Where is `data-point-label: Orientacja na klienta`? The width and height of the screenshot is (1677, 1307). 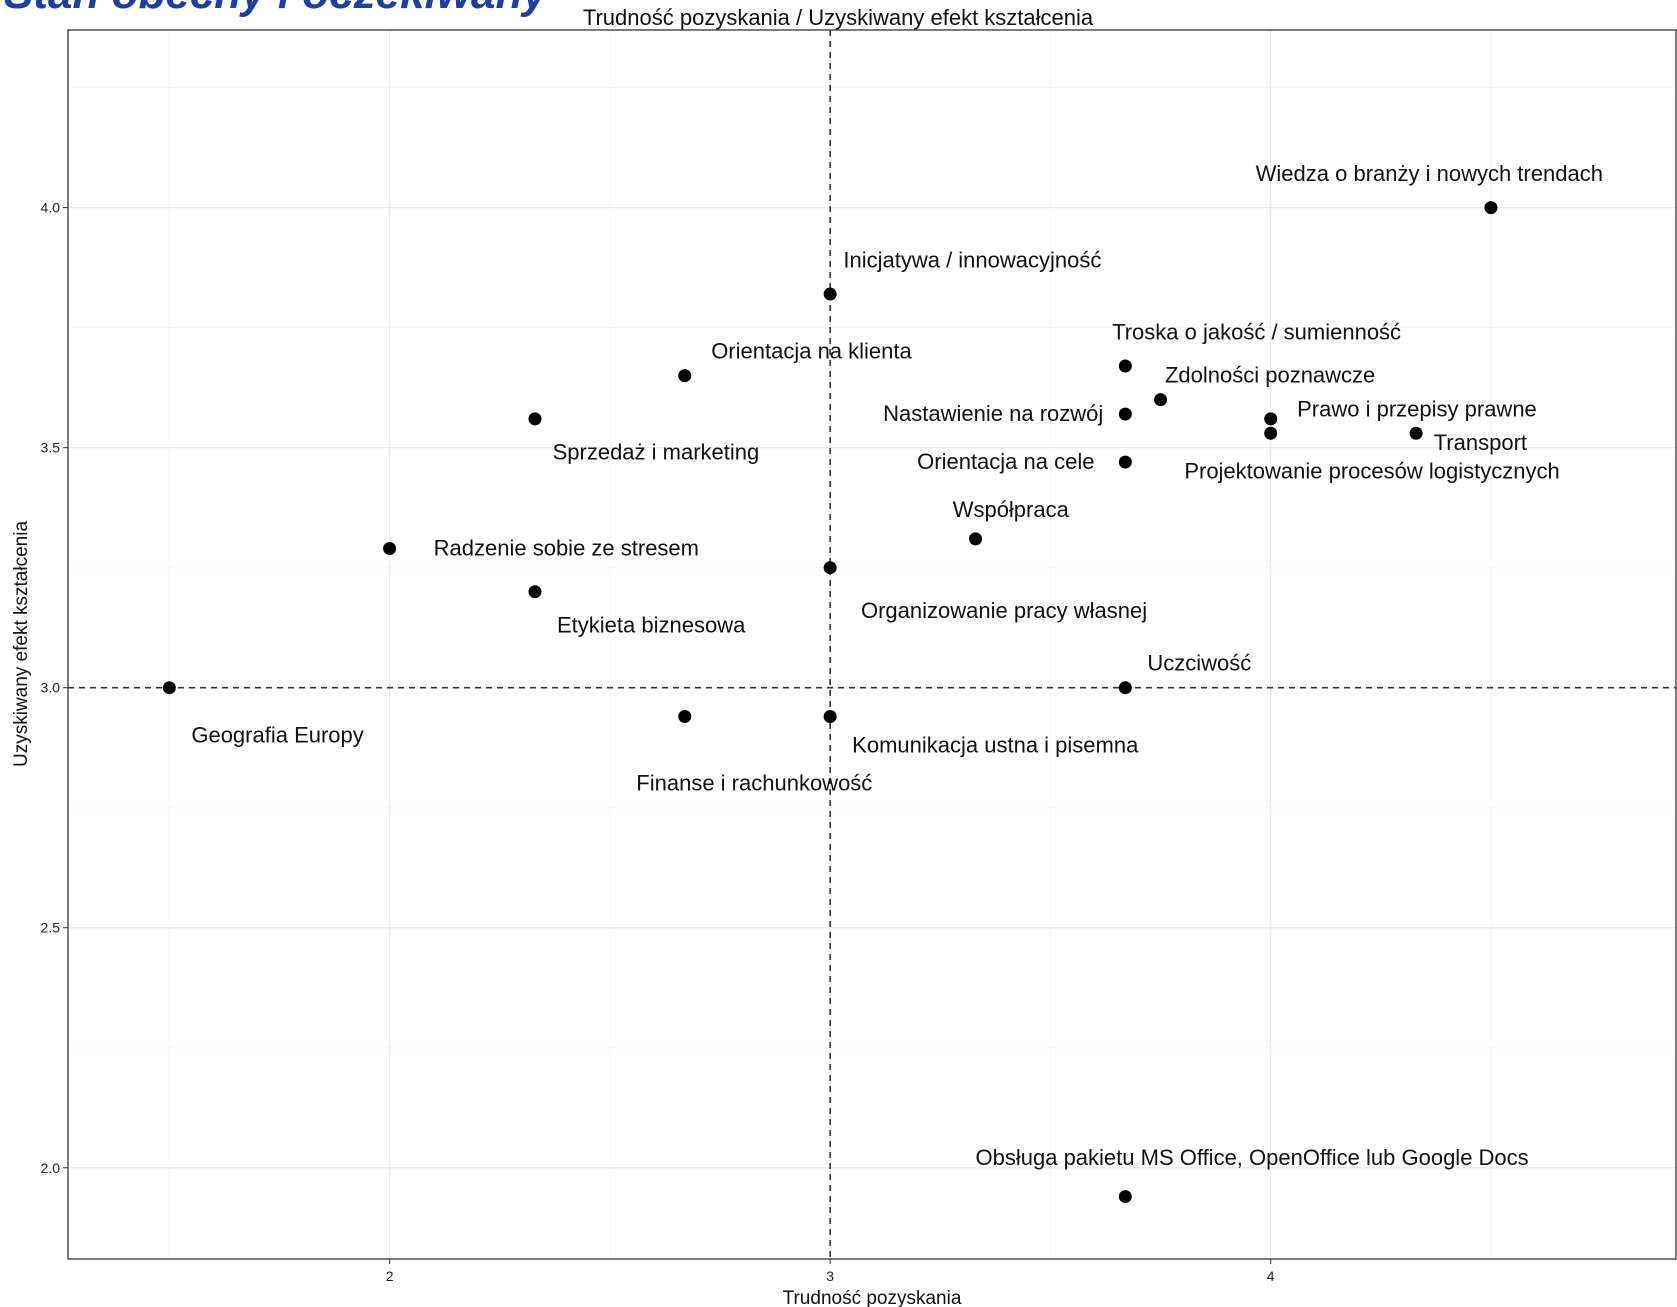
data-point-label: Orientacja na klienta is located at coordinates (811, 351).